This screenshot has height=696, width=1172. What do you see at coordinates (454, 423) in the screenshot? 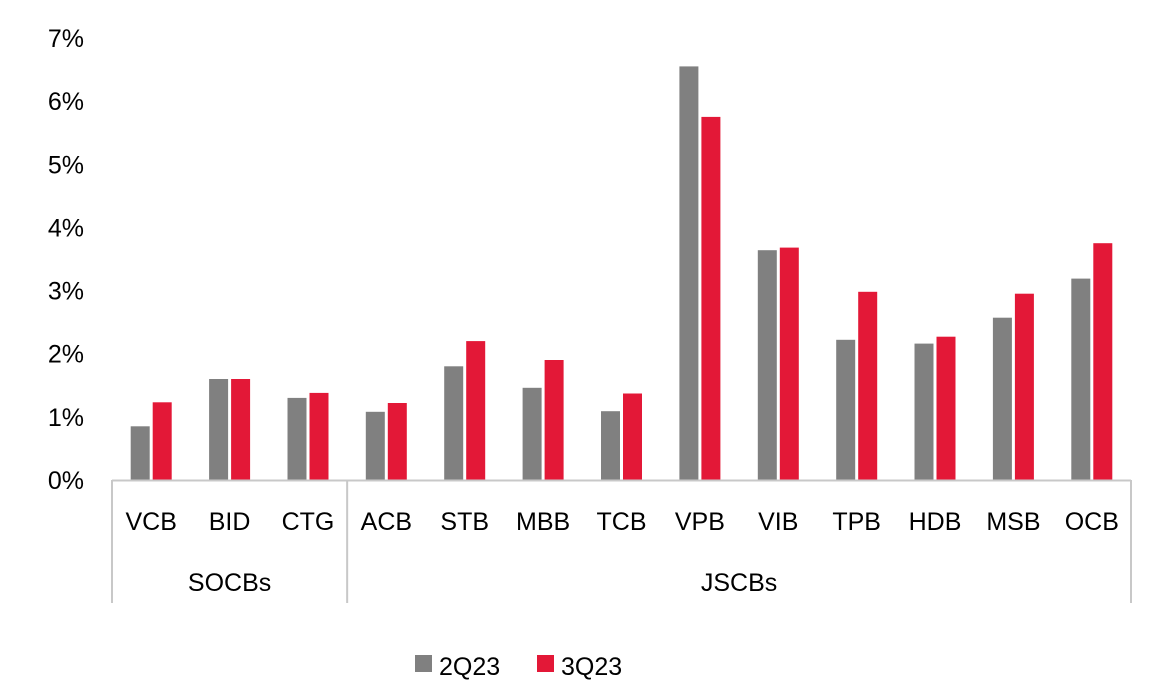
I see `bar-2q23-stb` at bounding box center [454, 423].